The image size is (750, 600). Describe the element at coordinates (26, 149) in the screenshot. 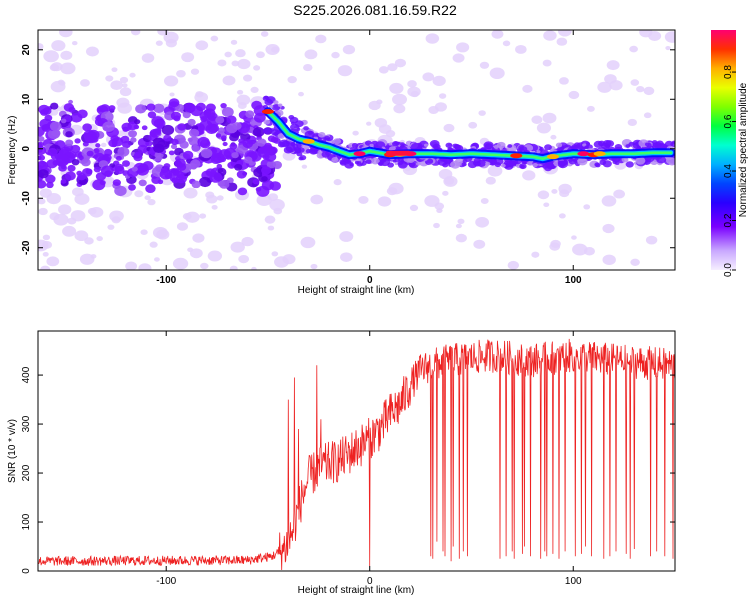

I see `y-tick-label: 0` at that location.